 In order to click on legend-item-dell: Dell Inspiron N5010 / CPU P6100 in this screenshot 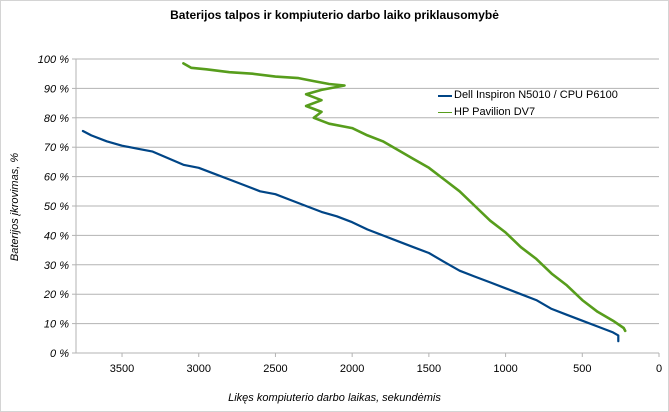, I will do `click(528, 95)`.